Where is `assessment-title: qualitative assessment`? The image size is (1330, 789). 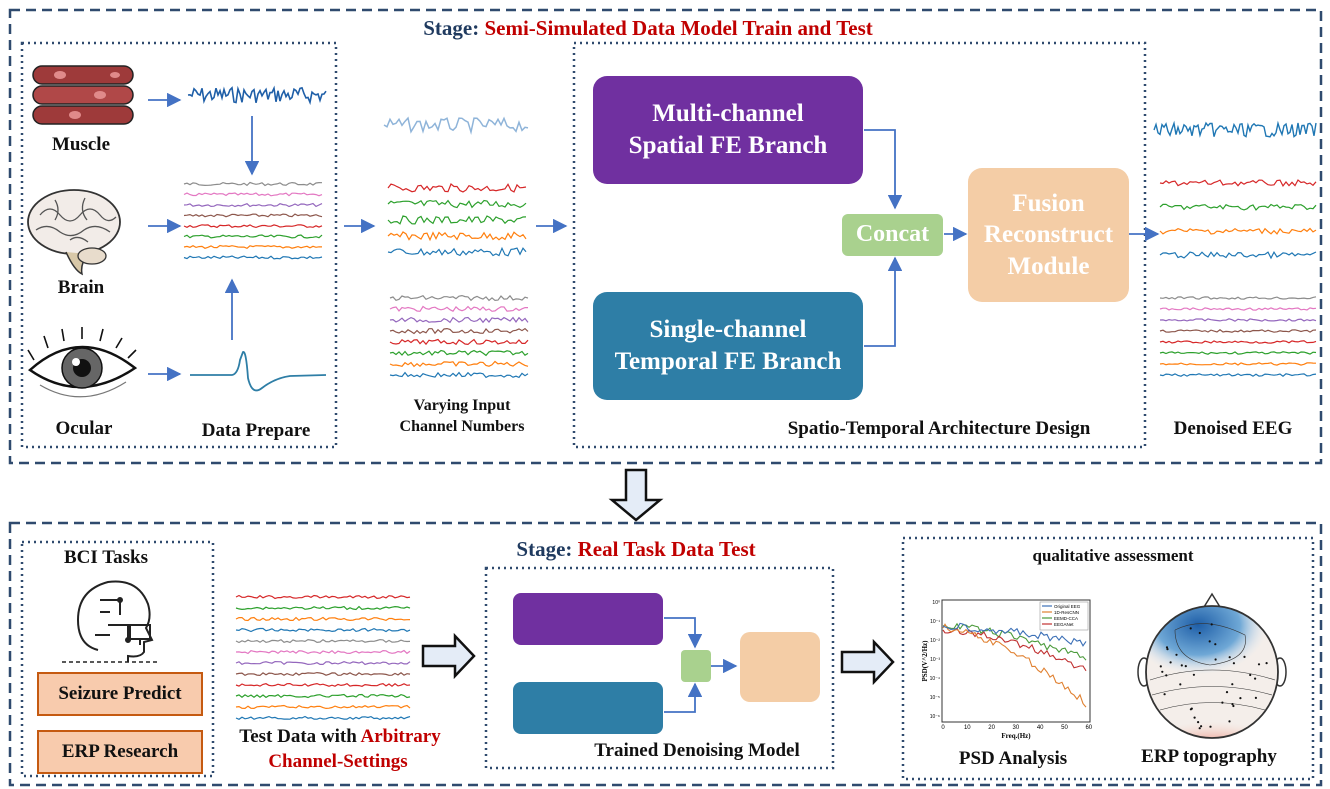
assessment-title: qualitative assessment is located at coordinates (1113, 555).